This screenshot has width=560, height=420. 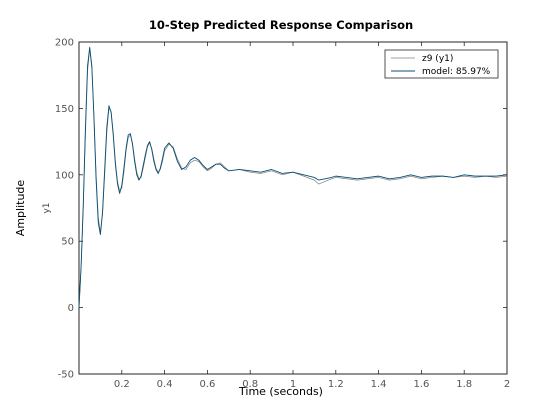 What do you see at coordinates (20, 208) in the screenshot?
I see `y-axis-label: Amplitude` at bounding box center [20, 208].